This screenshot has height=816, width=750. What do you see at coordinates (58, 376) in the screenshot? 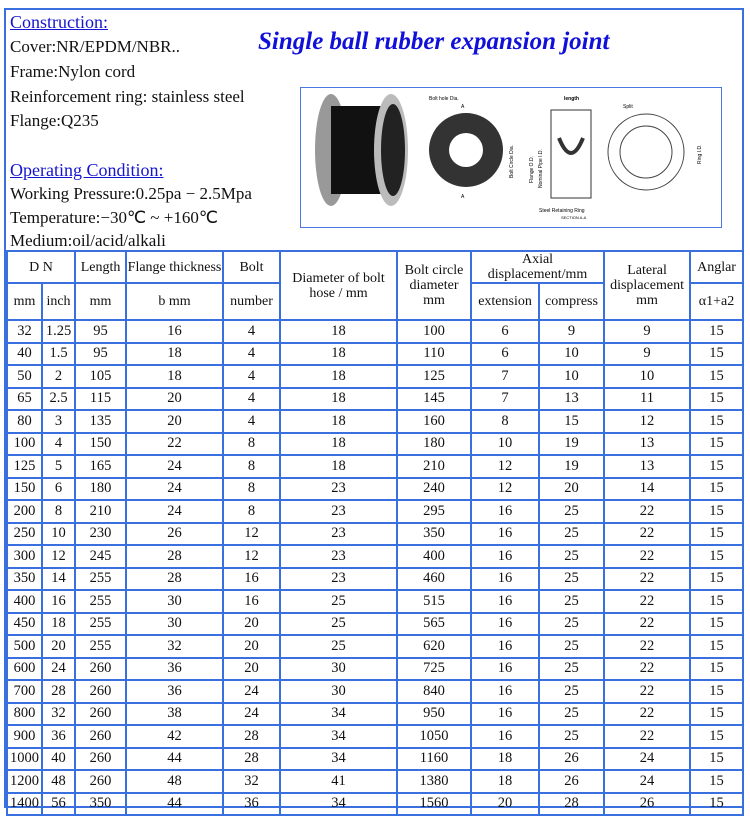
I see `table-cell: 2` at bounding box center [58, 376].